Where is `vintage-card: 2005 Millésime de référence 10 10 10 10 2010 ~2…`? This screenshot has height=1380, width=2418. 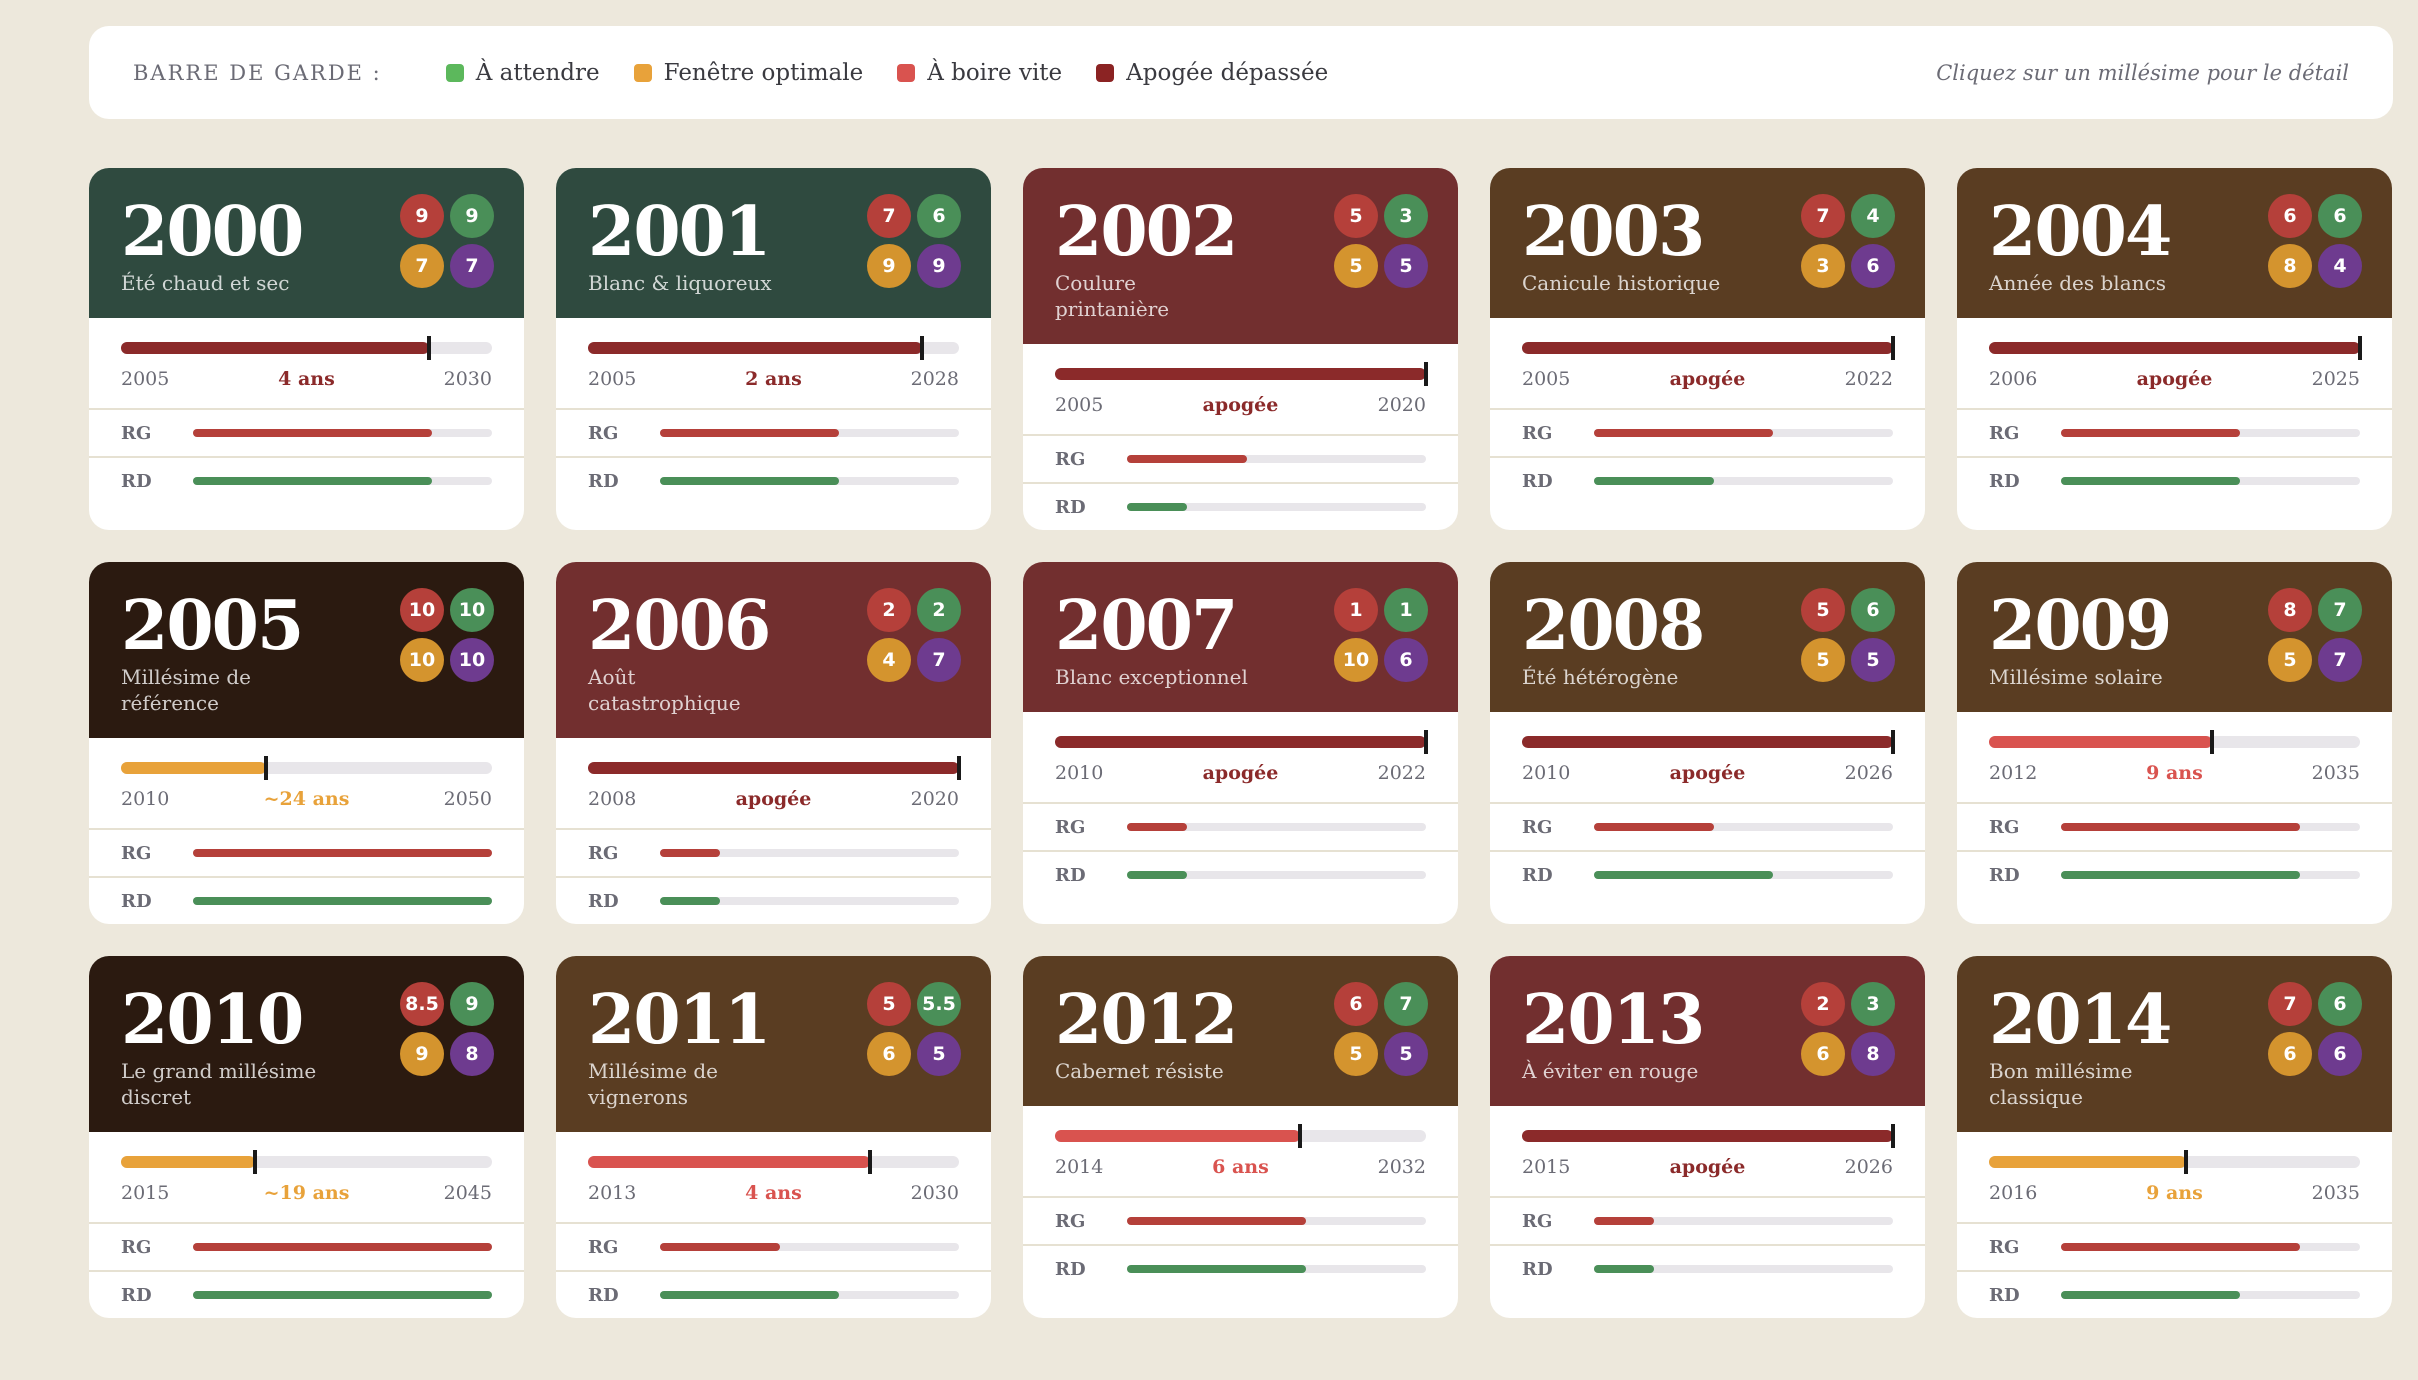 vintage-card: 2005 Millésime de référence 10 10 10 10 2010 ~2… is located at coordinates (306, 743).